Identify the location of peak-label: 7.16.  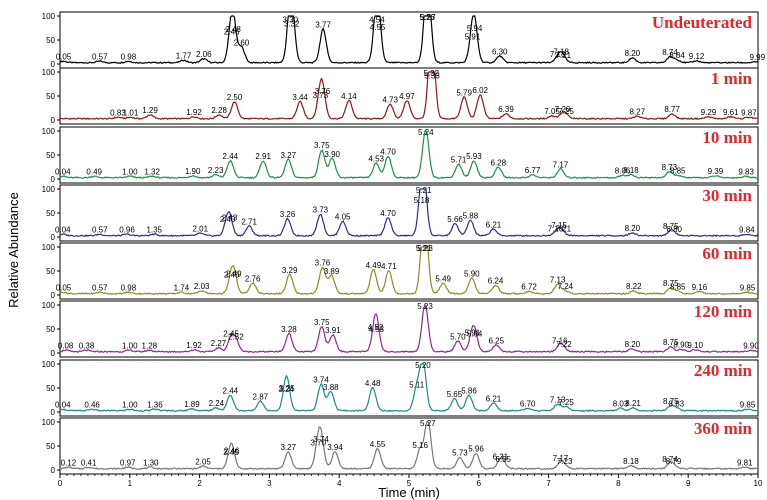
(560, 340).